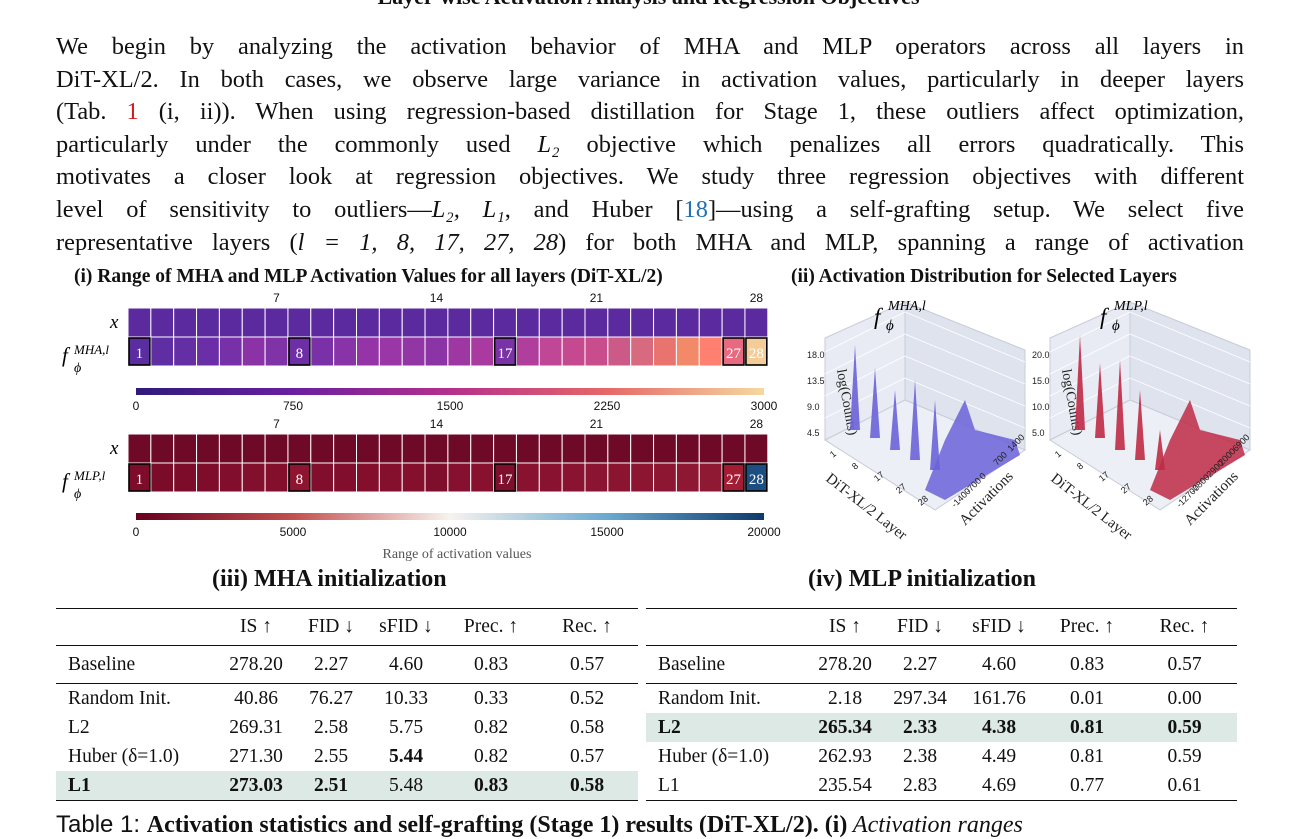 The image size is (1297, 839). What do you see at coordinates (845, 727) in the screenshot?
I see `table-cell: 265.34` at bounding box center [845, 727].